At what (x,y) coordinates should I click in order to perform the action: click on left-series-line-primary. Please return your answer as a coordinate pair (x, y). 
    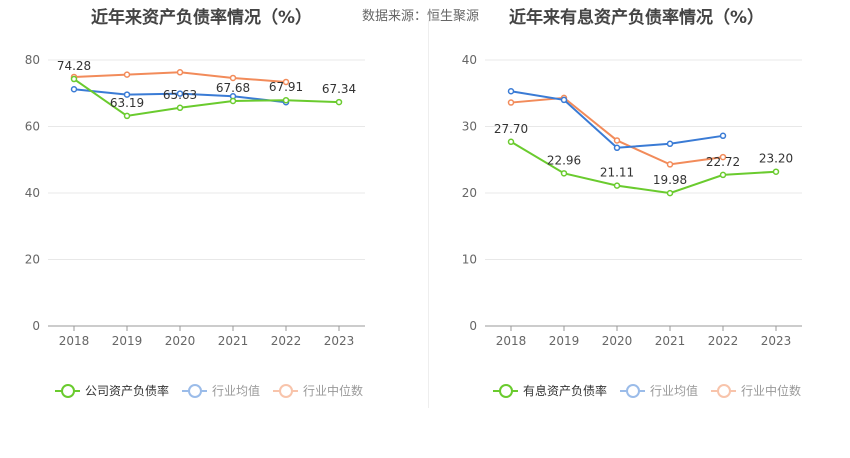
    Looking at the image, I should click on (206, 97).